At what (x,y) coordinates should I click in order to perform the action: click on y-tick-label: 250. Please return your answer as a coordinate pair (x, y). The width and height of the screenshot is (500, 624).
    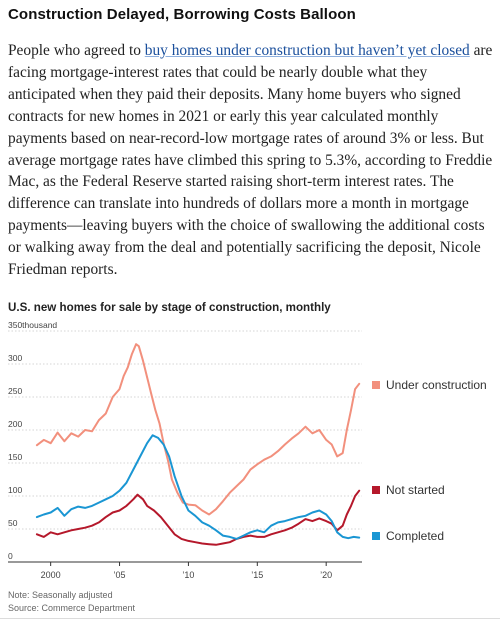
    Looking at the image, I should click on (15, 391).